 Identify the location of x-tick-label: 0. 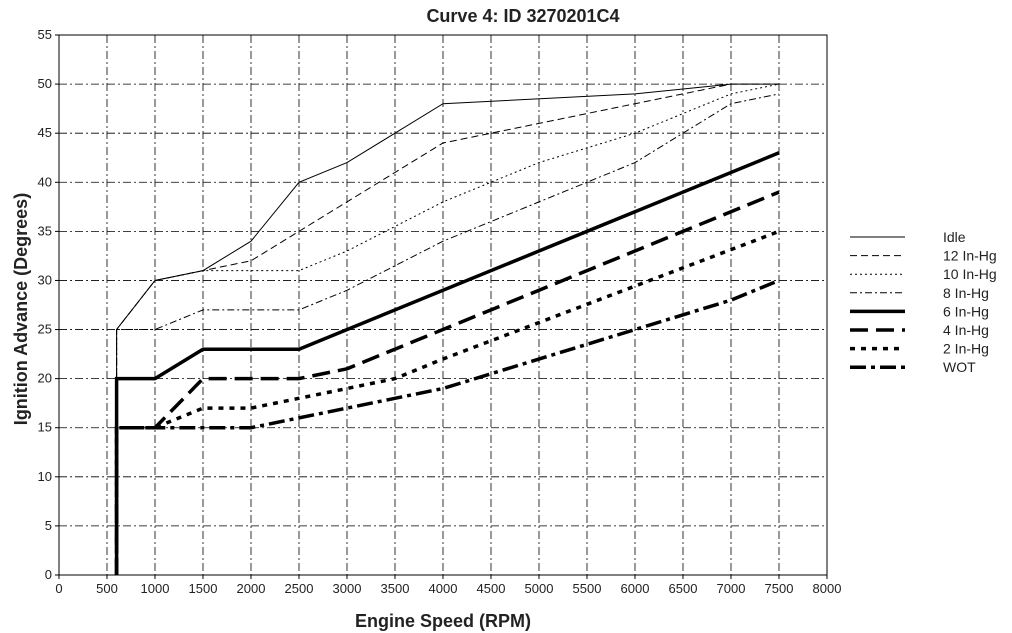
(58, 588).